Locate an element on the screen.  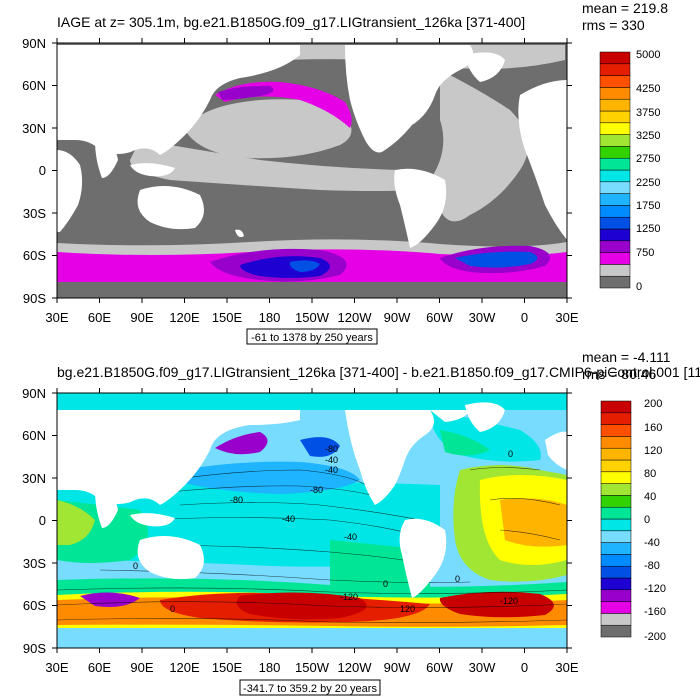
lon-label: 150E is located at coordinates (227, 667).